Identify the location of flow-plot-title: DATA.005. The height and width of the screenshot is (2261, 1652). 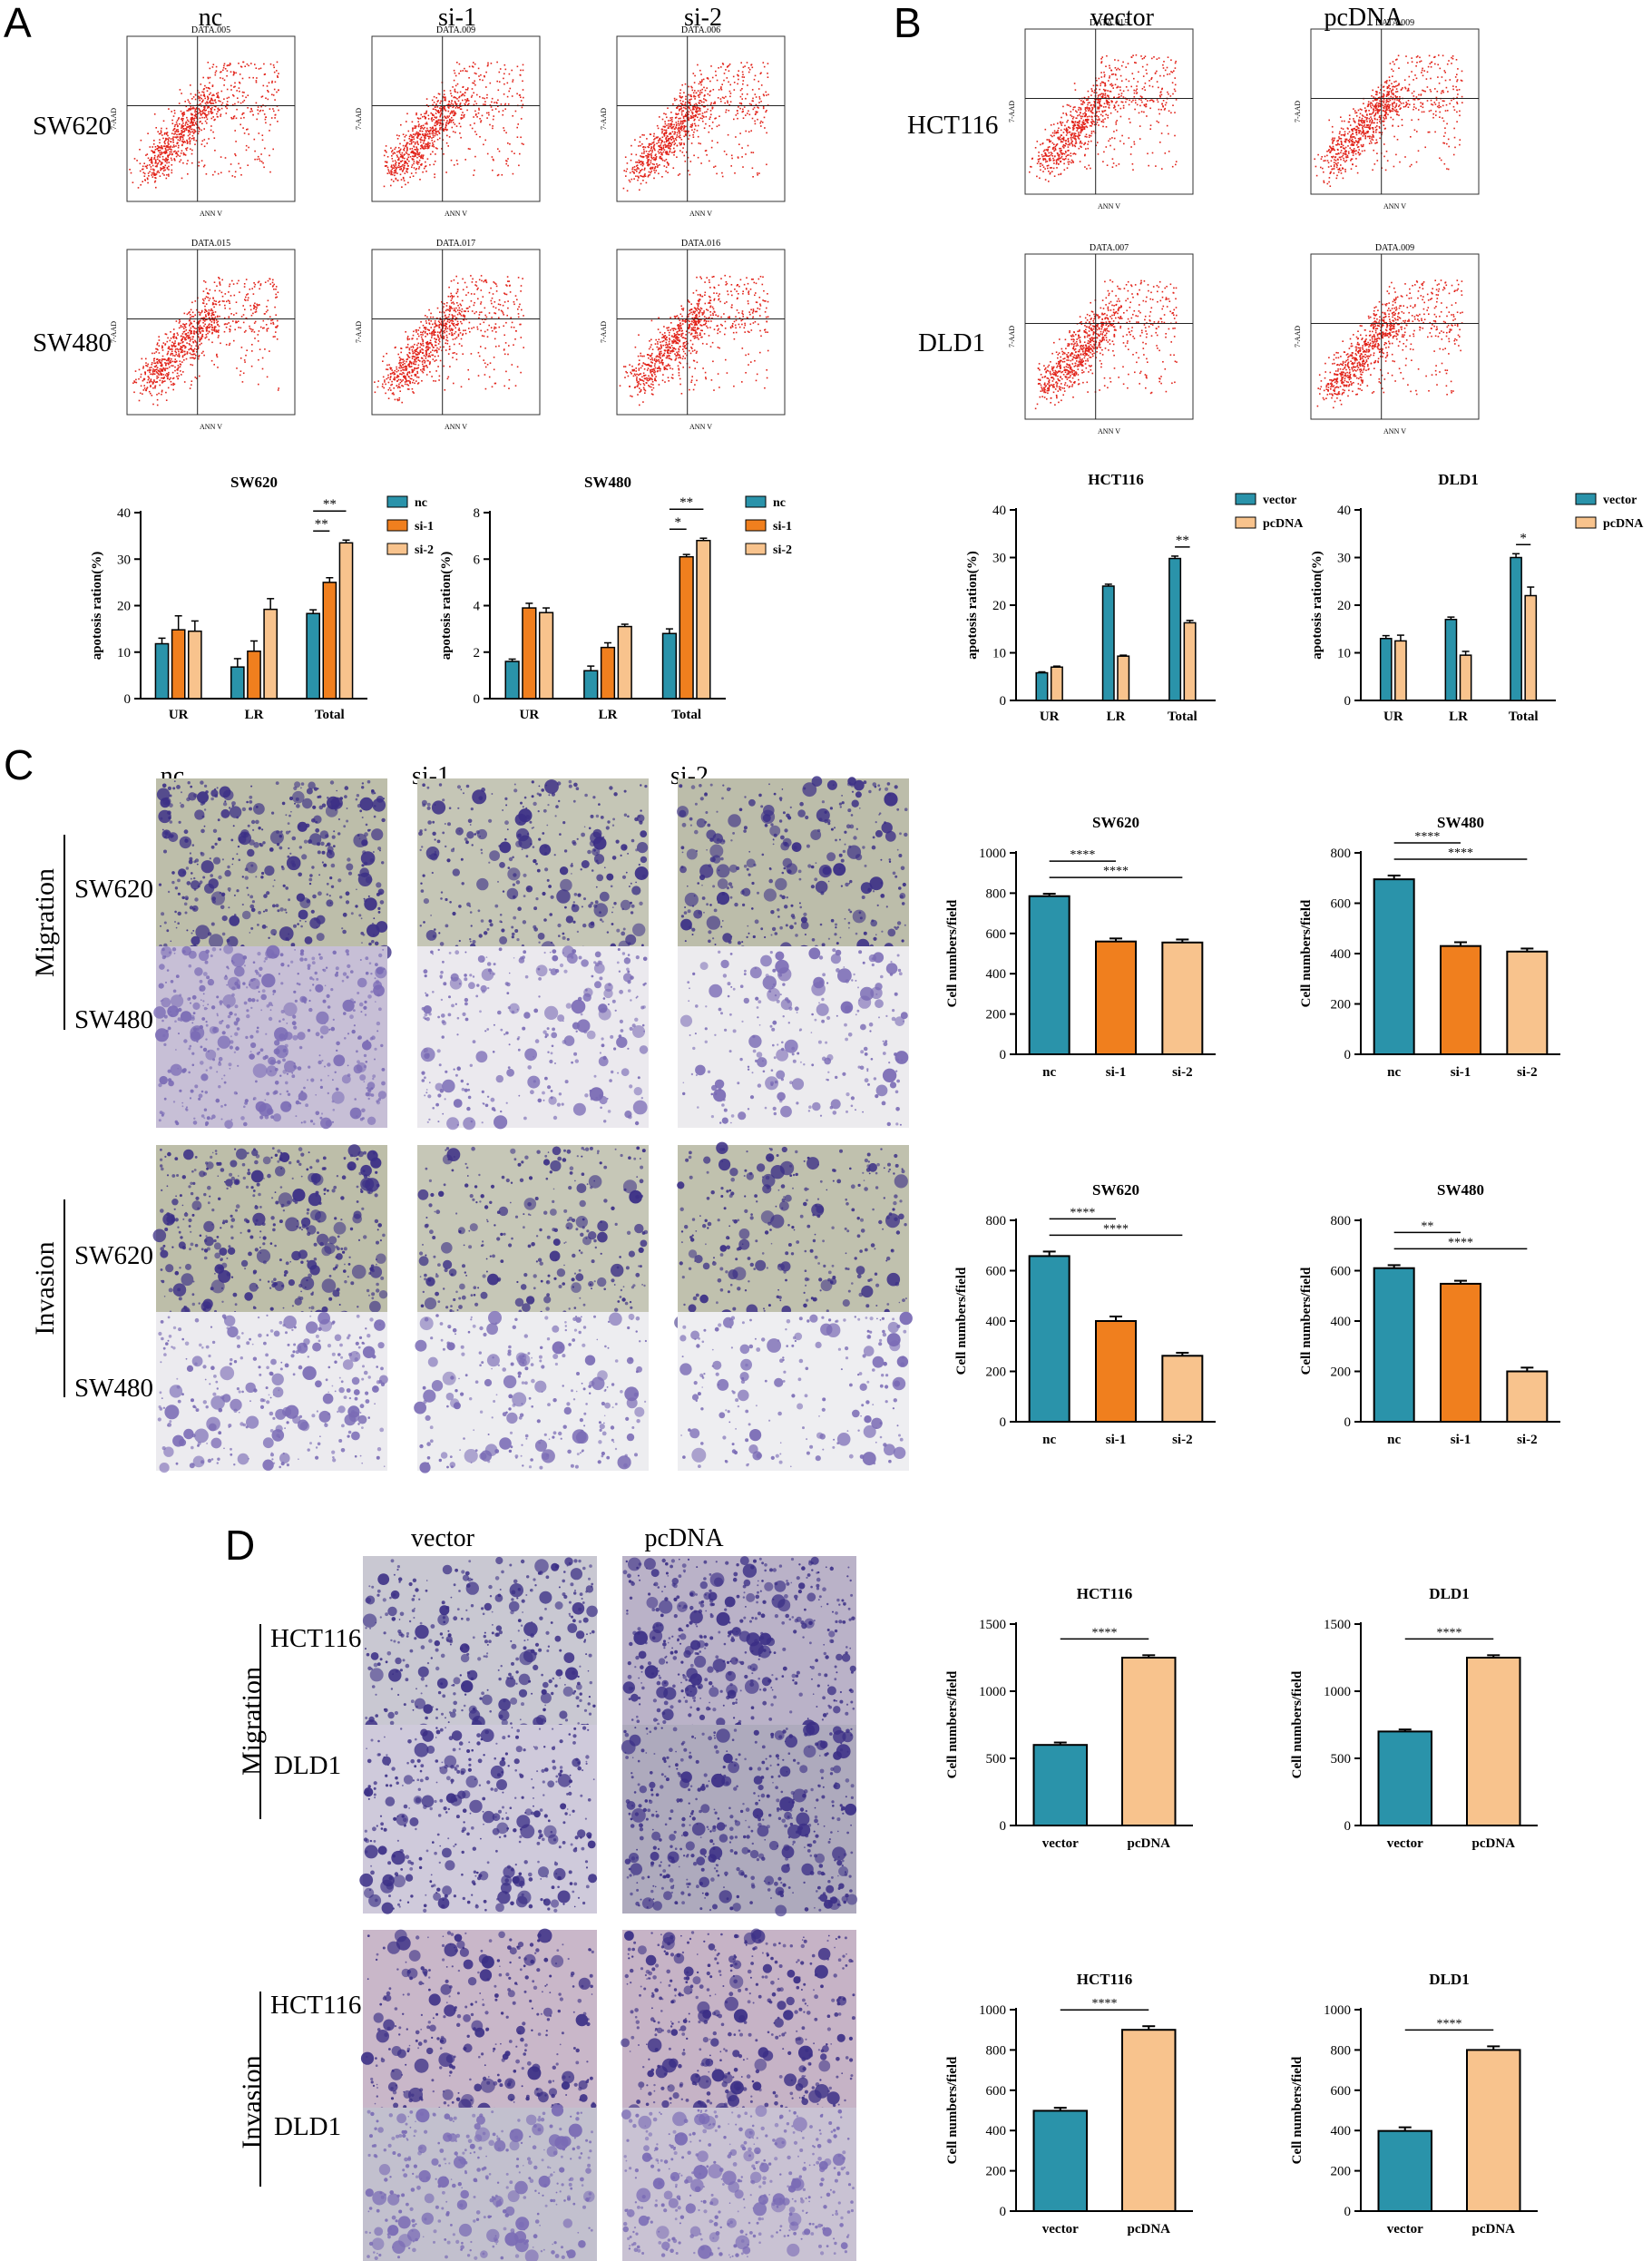
(210, 30).